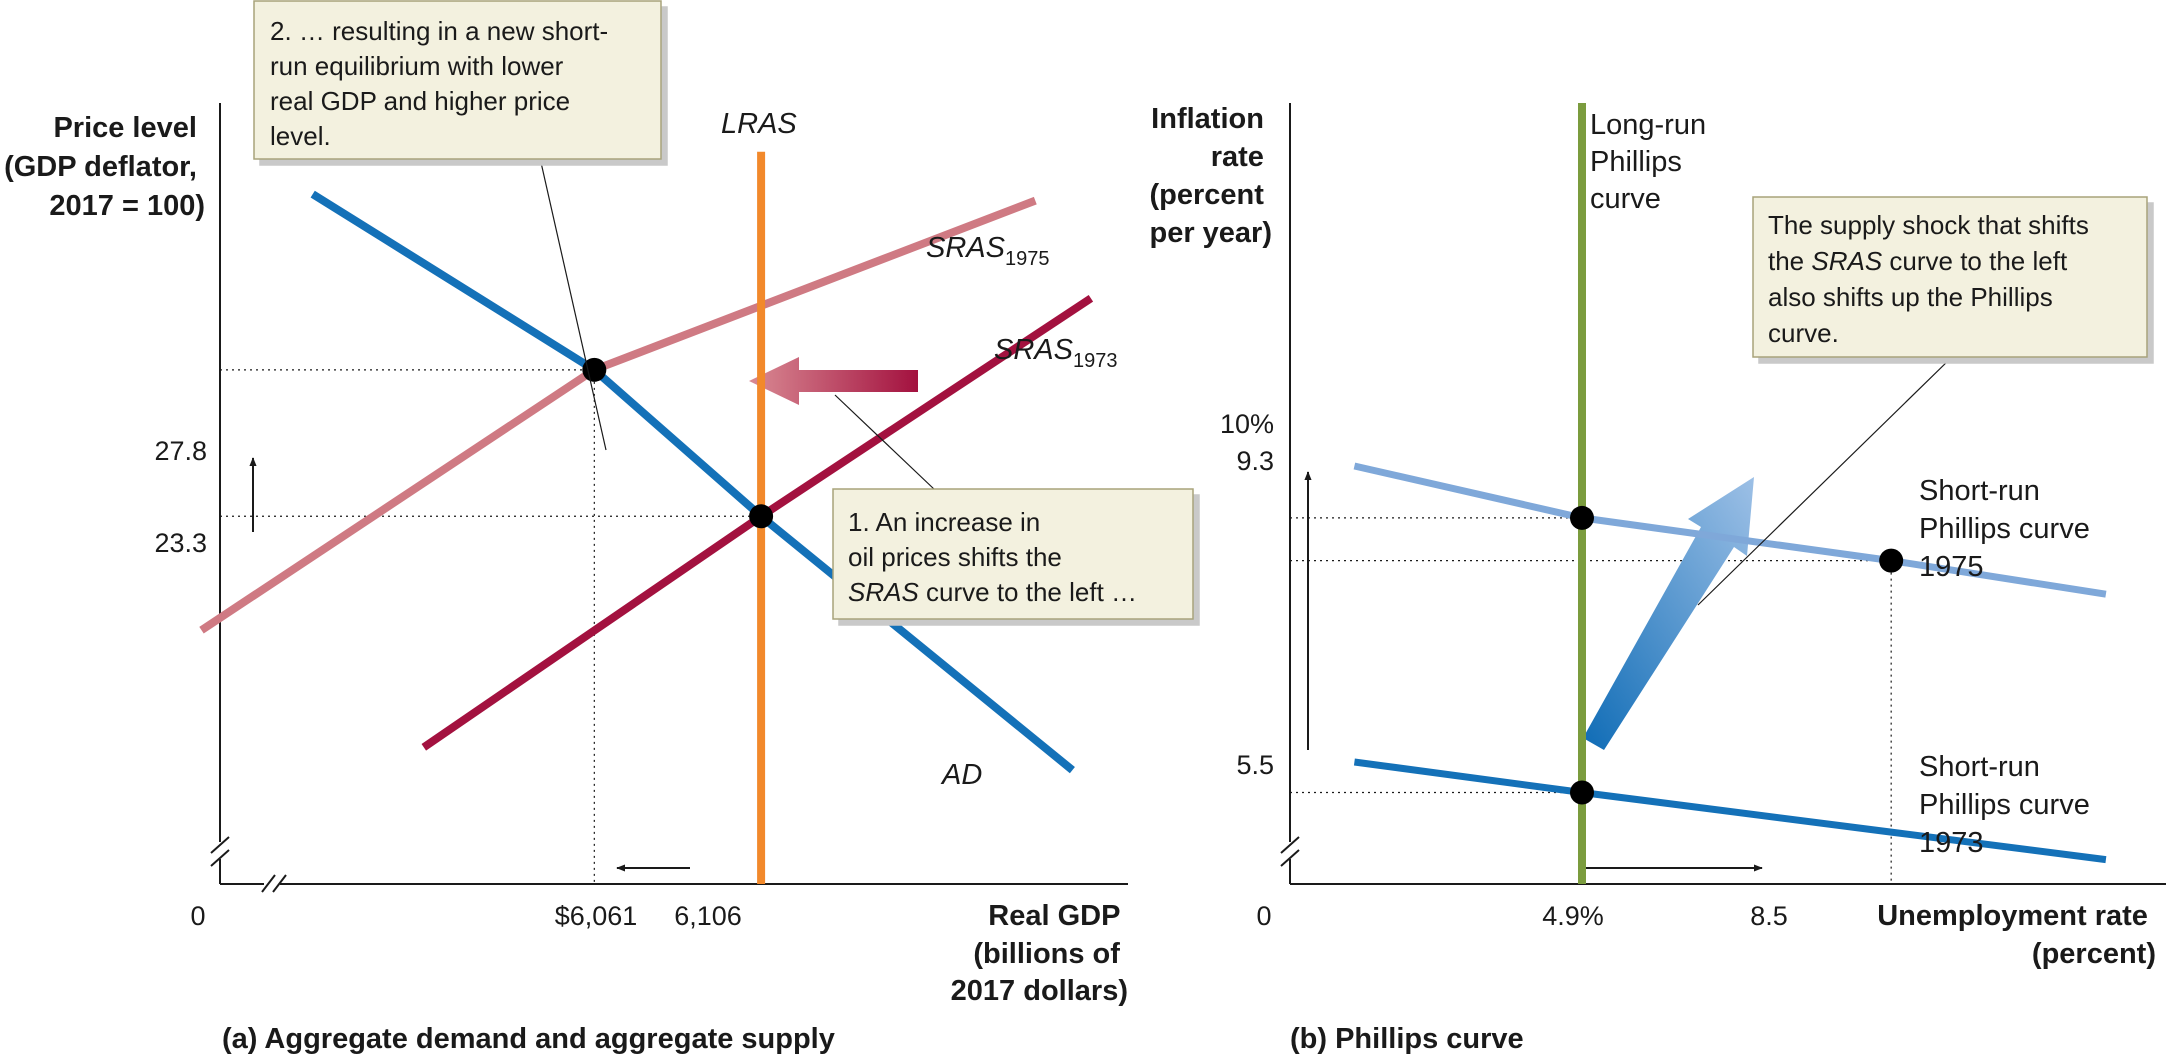 The width and height of the screenshot is (2166, 1055). What do you see at coordinates (1207, 119) in the screenshot?
I see `y-axis-label-b-line-1: Inflation` at bounding box center [1207, 119].